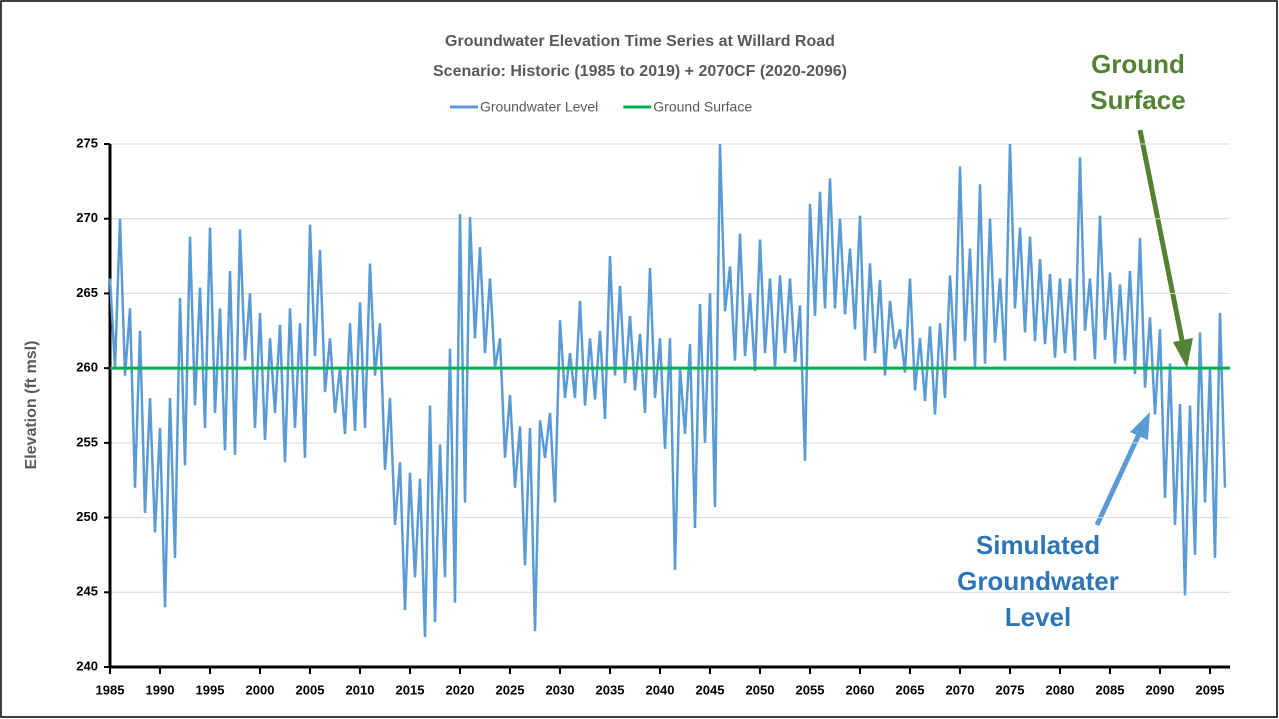 Image resolution: width=1279 pixels, height=719 pixels. I want to click on annotation: Surface, so click(1137, 100).